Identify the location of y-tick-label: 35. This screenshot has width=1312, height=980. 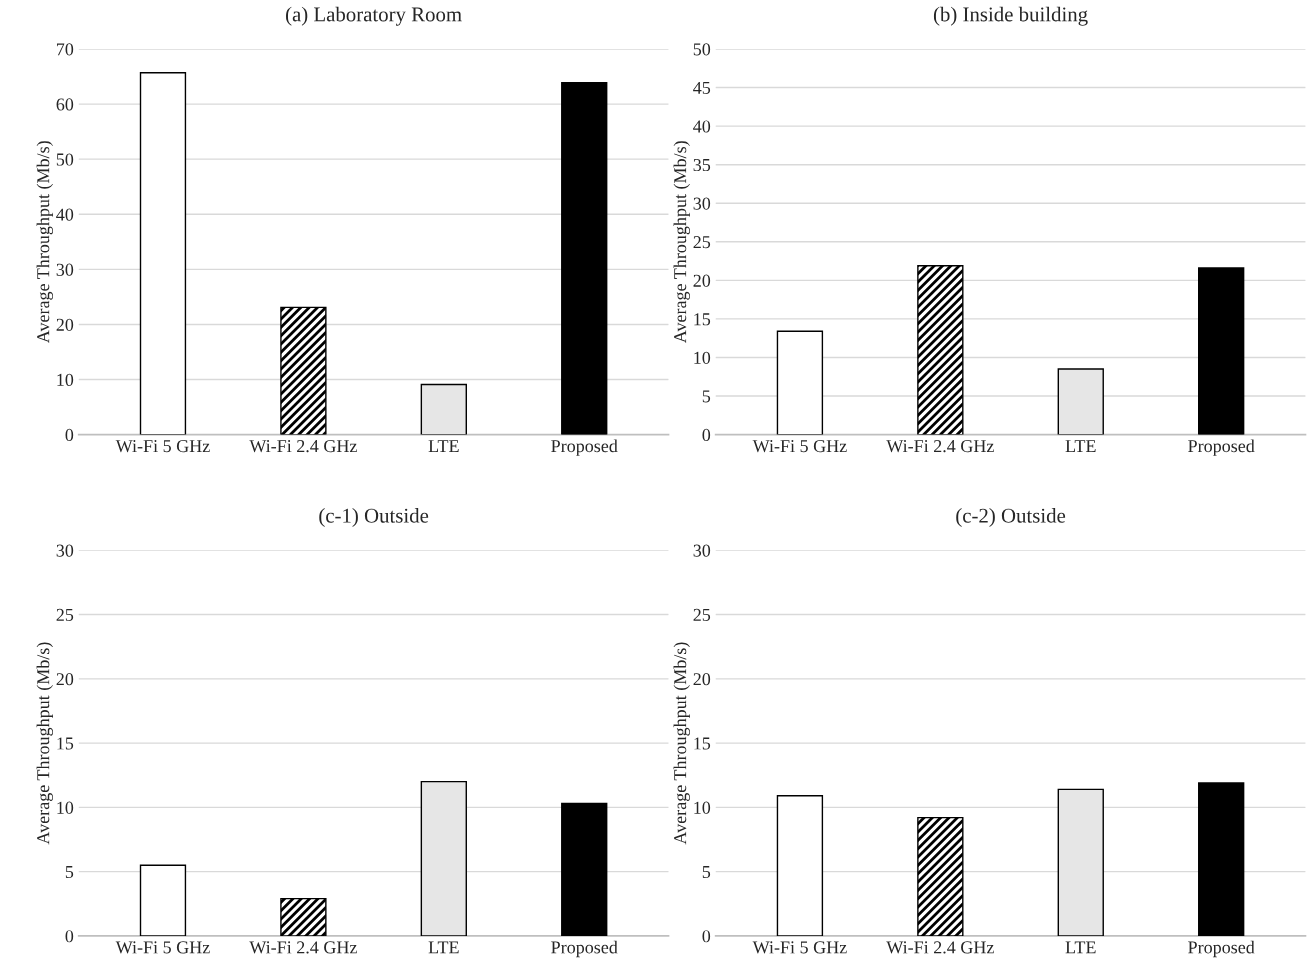
(702, 165).